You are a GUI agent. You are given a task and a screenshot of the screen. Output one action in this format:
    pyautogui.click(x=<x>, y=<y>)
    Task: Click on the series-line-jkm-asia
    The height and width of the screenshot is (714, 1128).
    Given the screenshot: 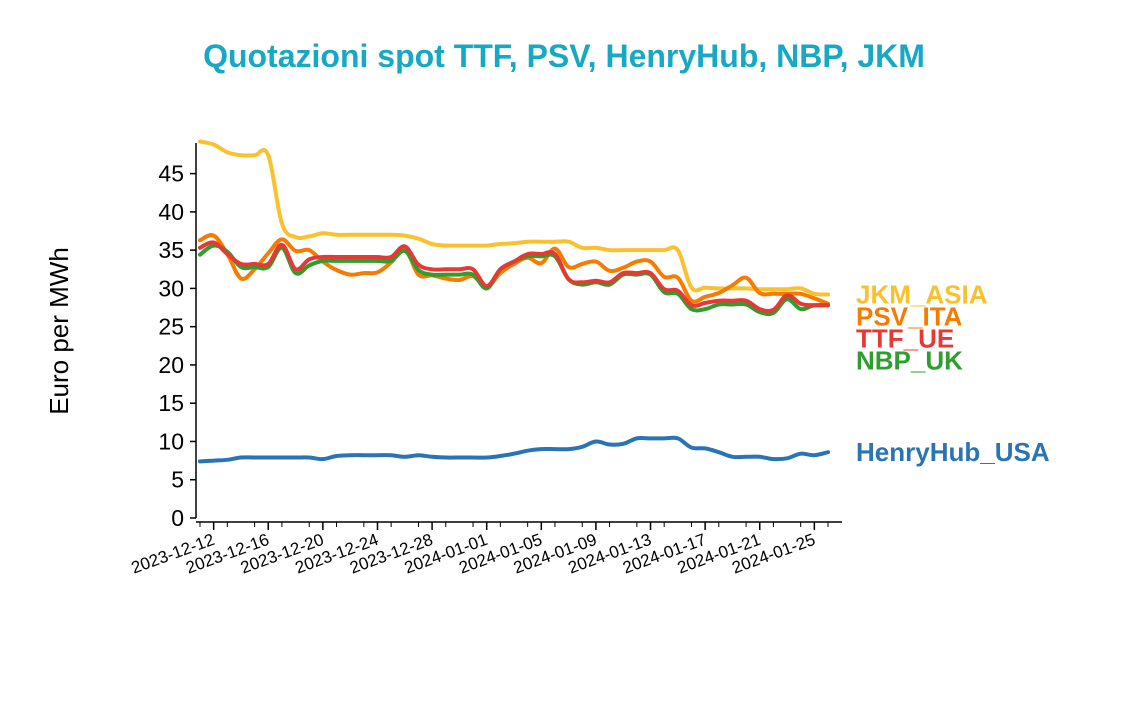 What is the action you would take?
    pyautogui.click(x=514, y=218)
    